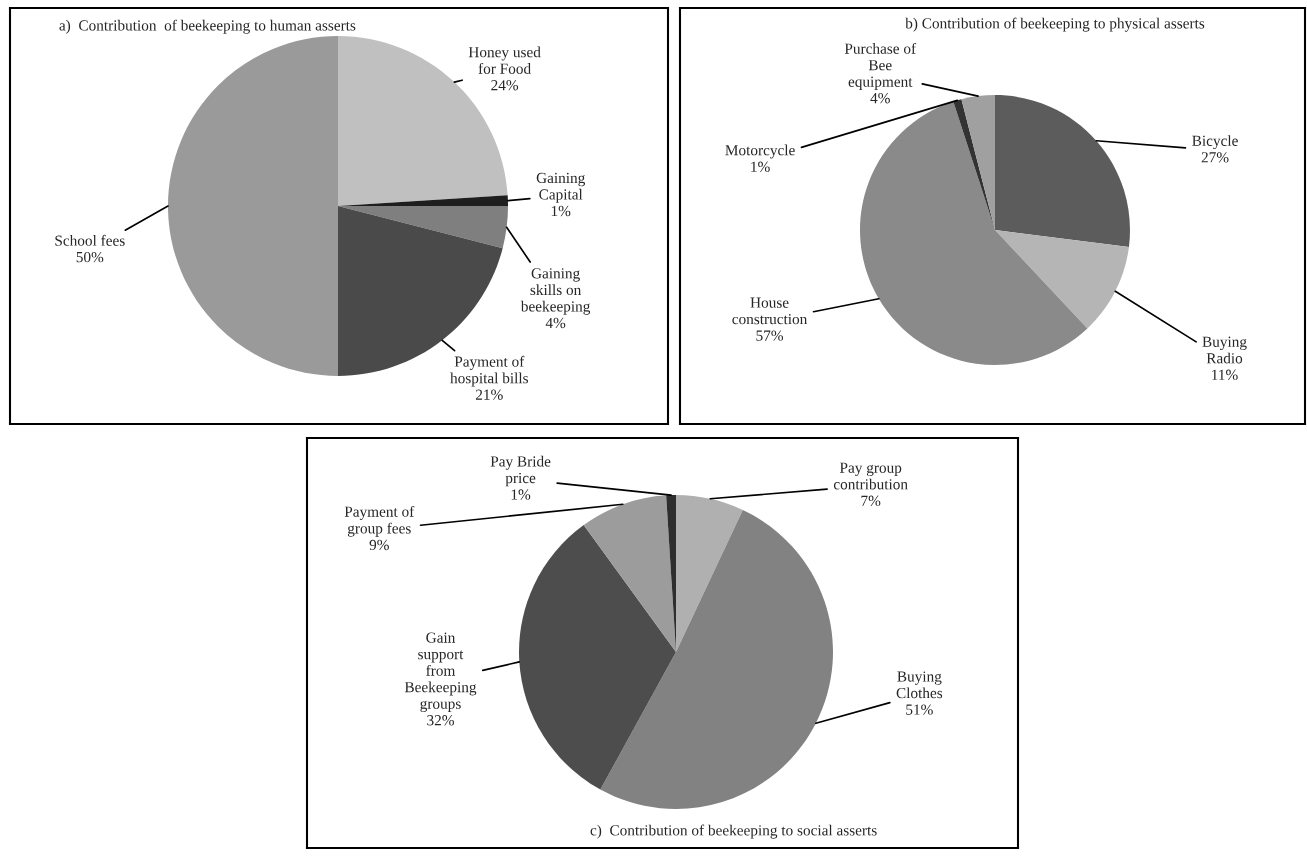  Describe the element at coordinates (919, 685) in the screenshot. I see `slice-label: Buying Clothes` at that location.